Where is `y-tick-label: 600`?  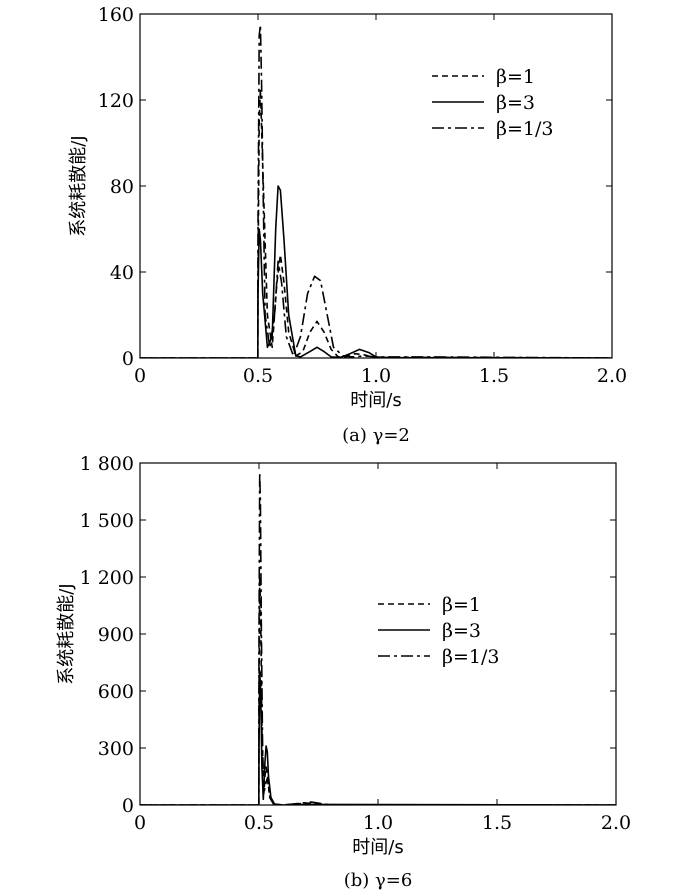 y-tick-label: 600 is located at coordinates (116, 692).